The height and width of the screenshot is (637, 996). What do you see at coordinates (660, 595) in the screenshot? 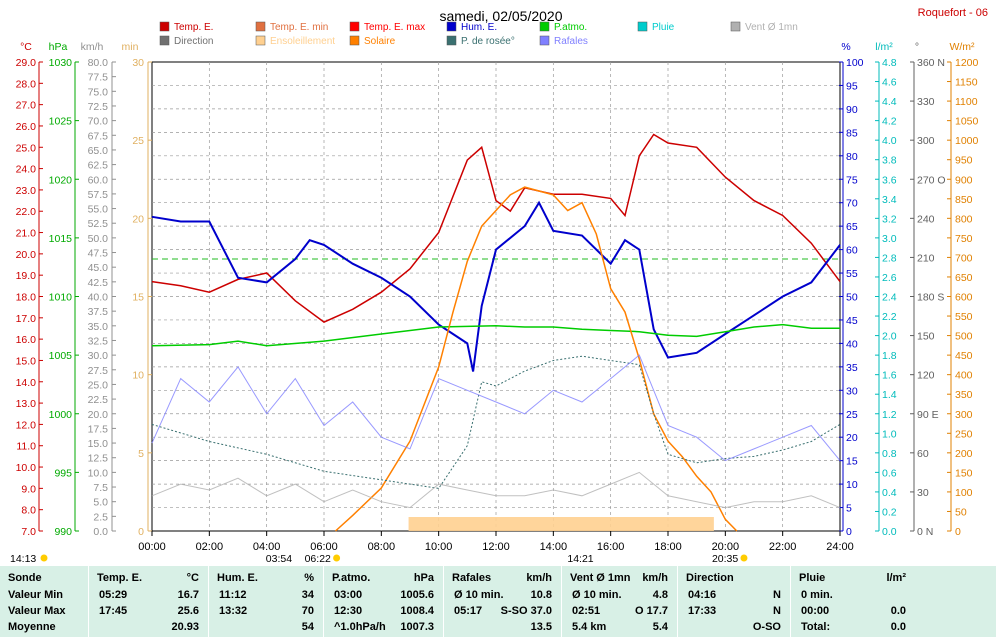
I see `table-cell: 4.8` at bounding box center [660, 595].